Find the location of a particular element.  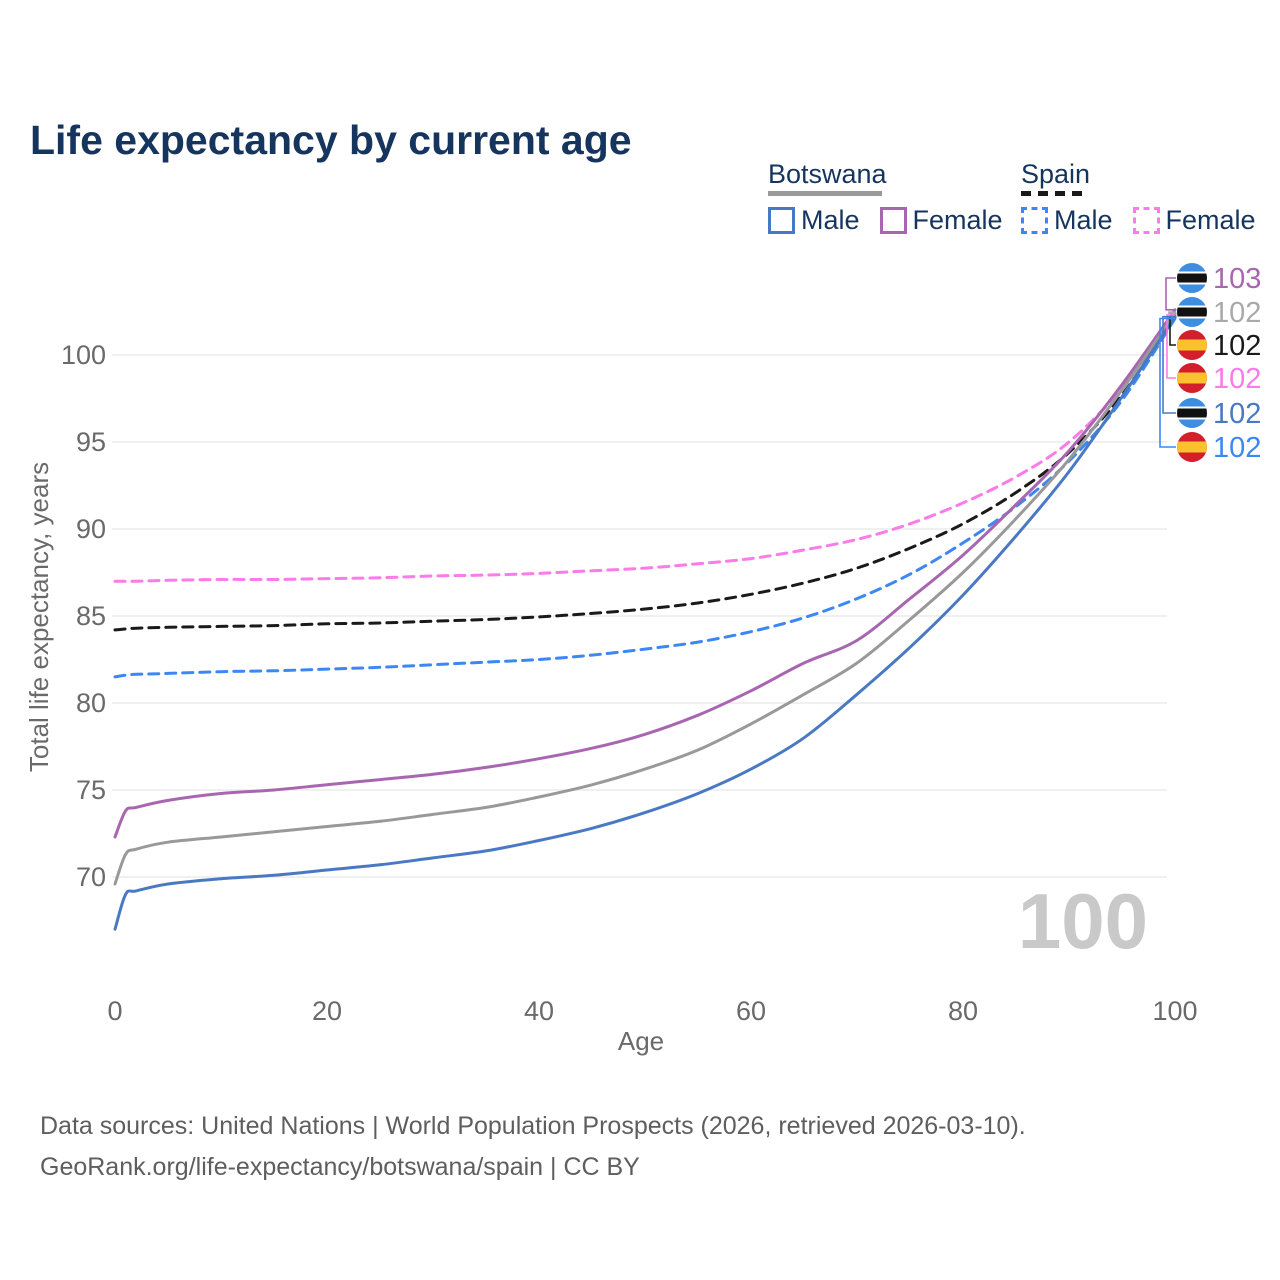

legend-group-botswana: Botswana Male Female is located at coordinates (895, 198).